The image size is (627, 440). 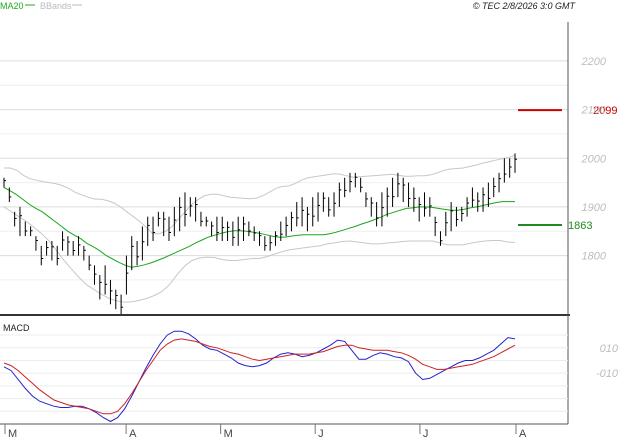 What do you see at coordinates (607, 374) in the screenshot?
I see `macd-tick-label: -010` at bounding box center [607, 374].